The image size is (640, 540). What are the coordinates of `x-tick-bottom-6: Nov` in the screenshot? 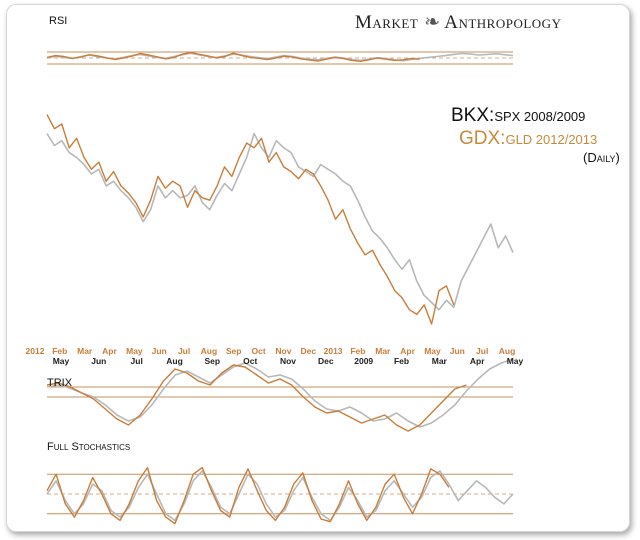 It's located at (288, 361).